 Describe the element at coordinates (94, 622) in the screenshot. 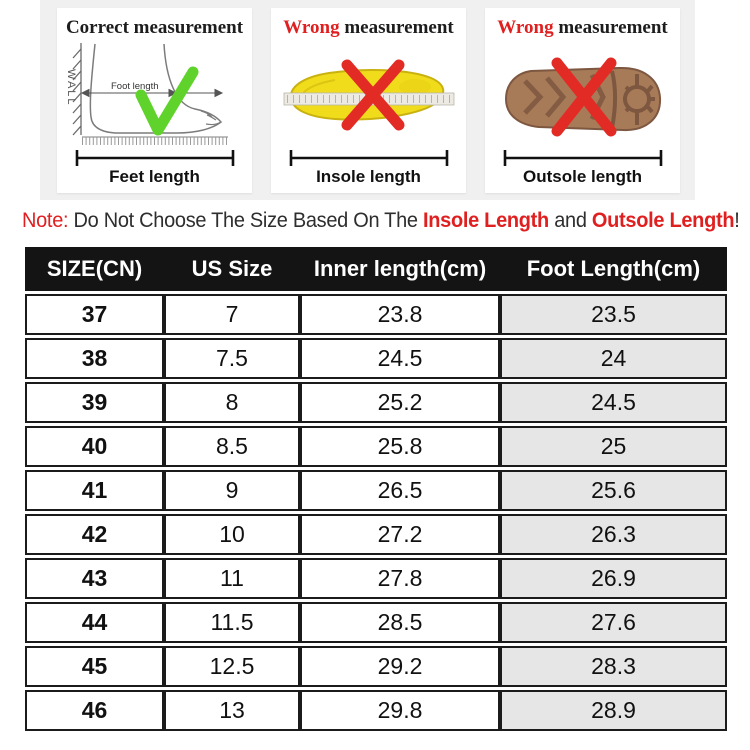

I see `cell-size-cn: 44` at that location.